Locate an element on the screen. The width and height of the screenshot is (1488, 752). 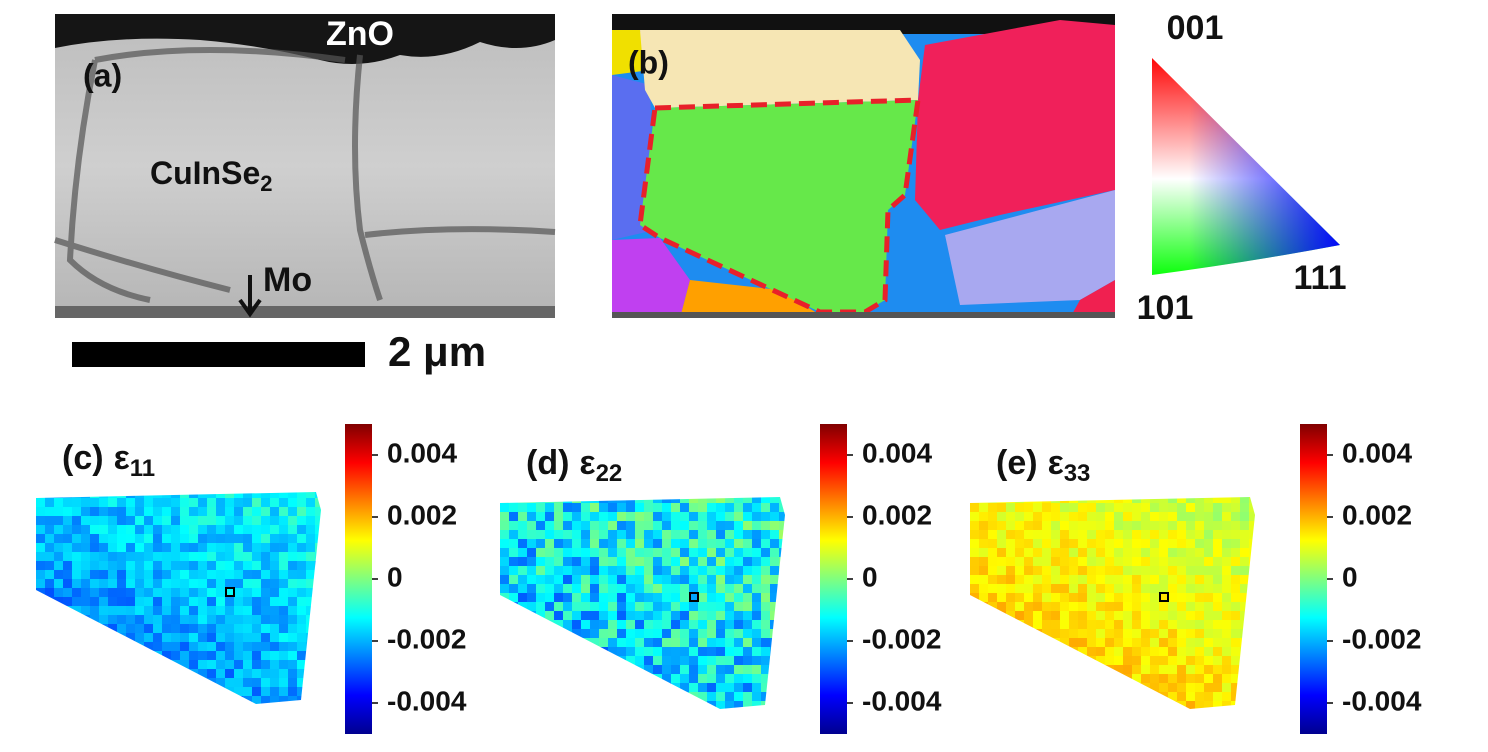
panel-label: (c) ε11 is located at coordinates (108, 460).